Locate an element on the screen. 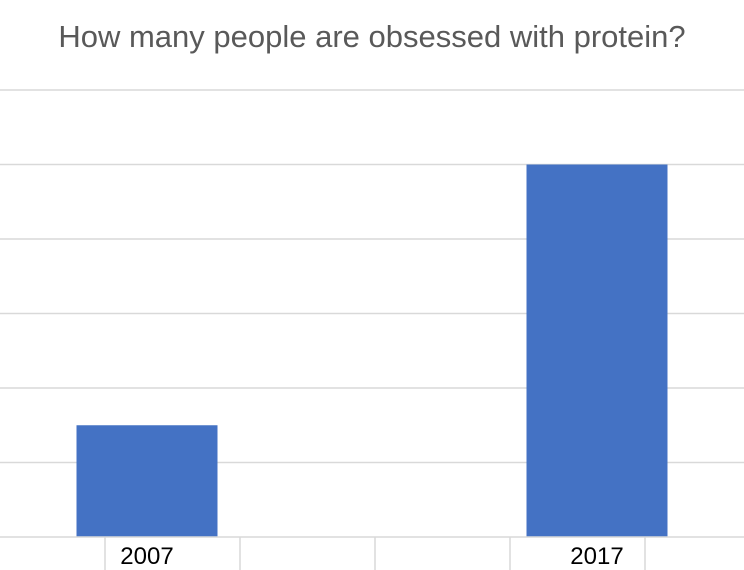  bar-2007 is located at coordinates (147, 481).